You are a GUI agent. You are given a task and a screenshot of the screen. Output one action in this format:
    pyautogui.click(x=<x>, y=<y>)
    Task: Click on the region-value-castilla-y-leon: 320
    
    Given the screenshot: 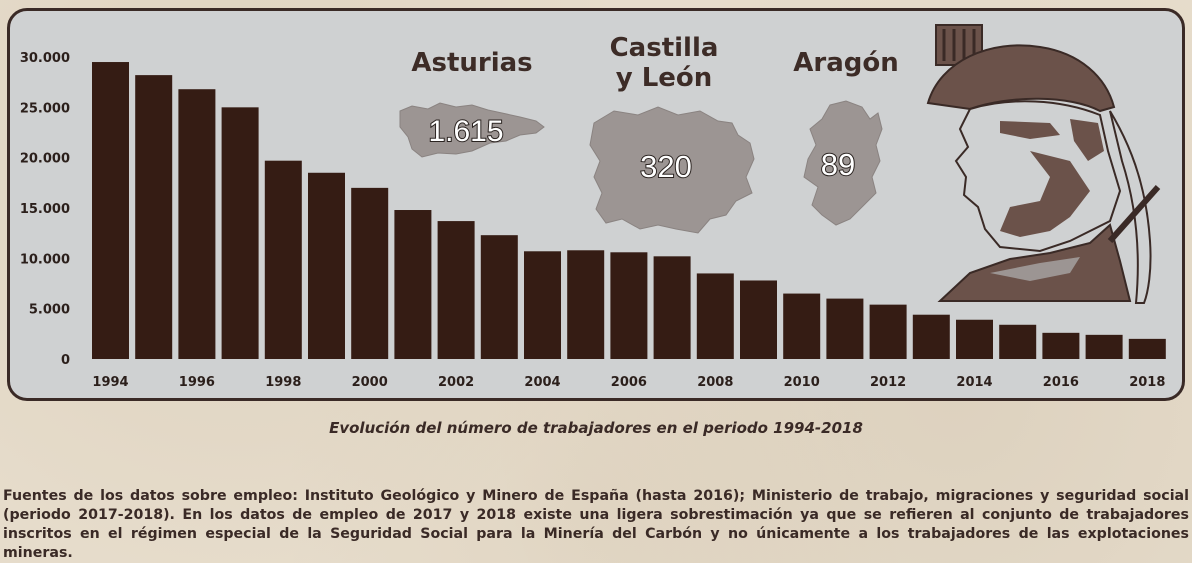 What is the action you would take?
    pyautogui.click(x=666, y=166)
    